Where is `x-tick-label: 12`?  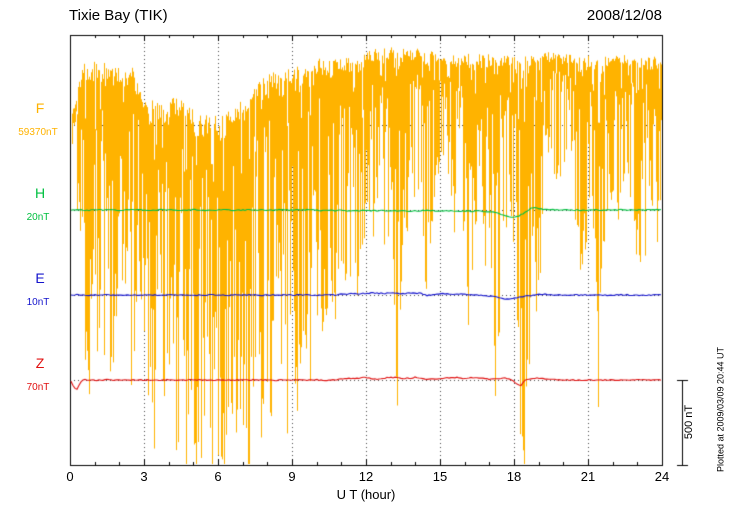 x-tick-label: 12 is located at coordinates (366, 476).